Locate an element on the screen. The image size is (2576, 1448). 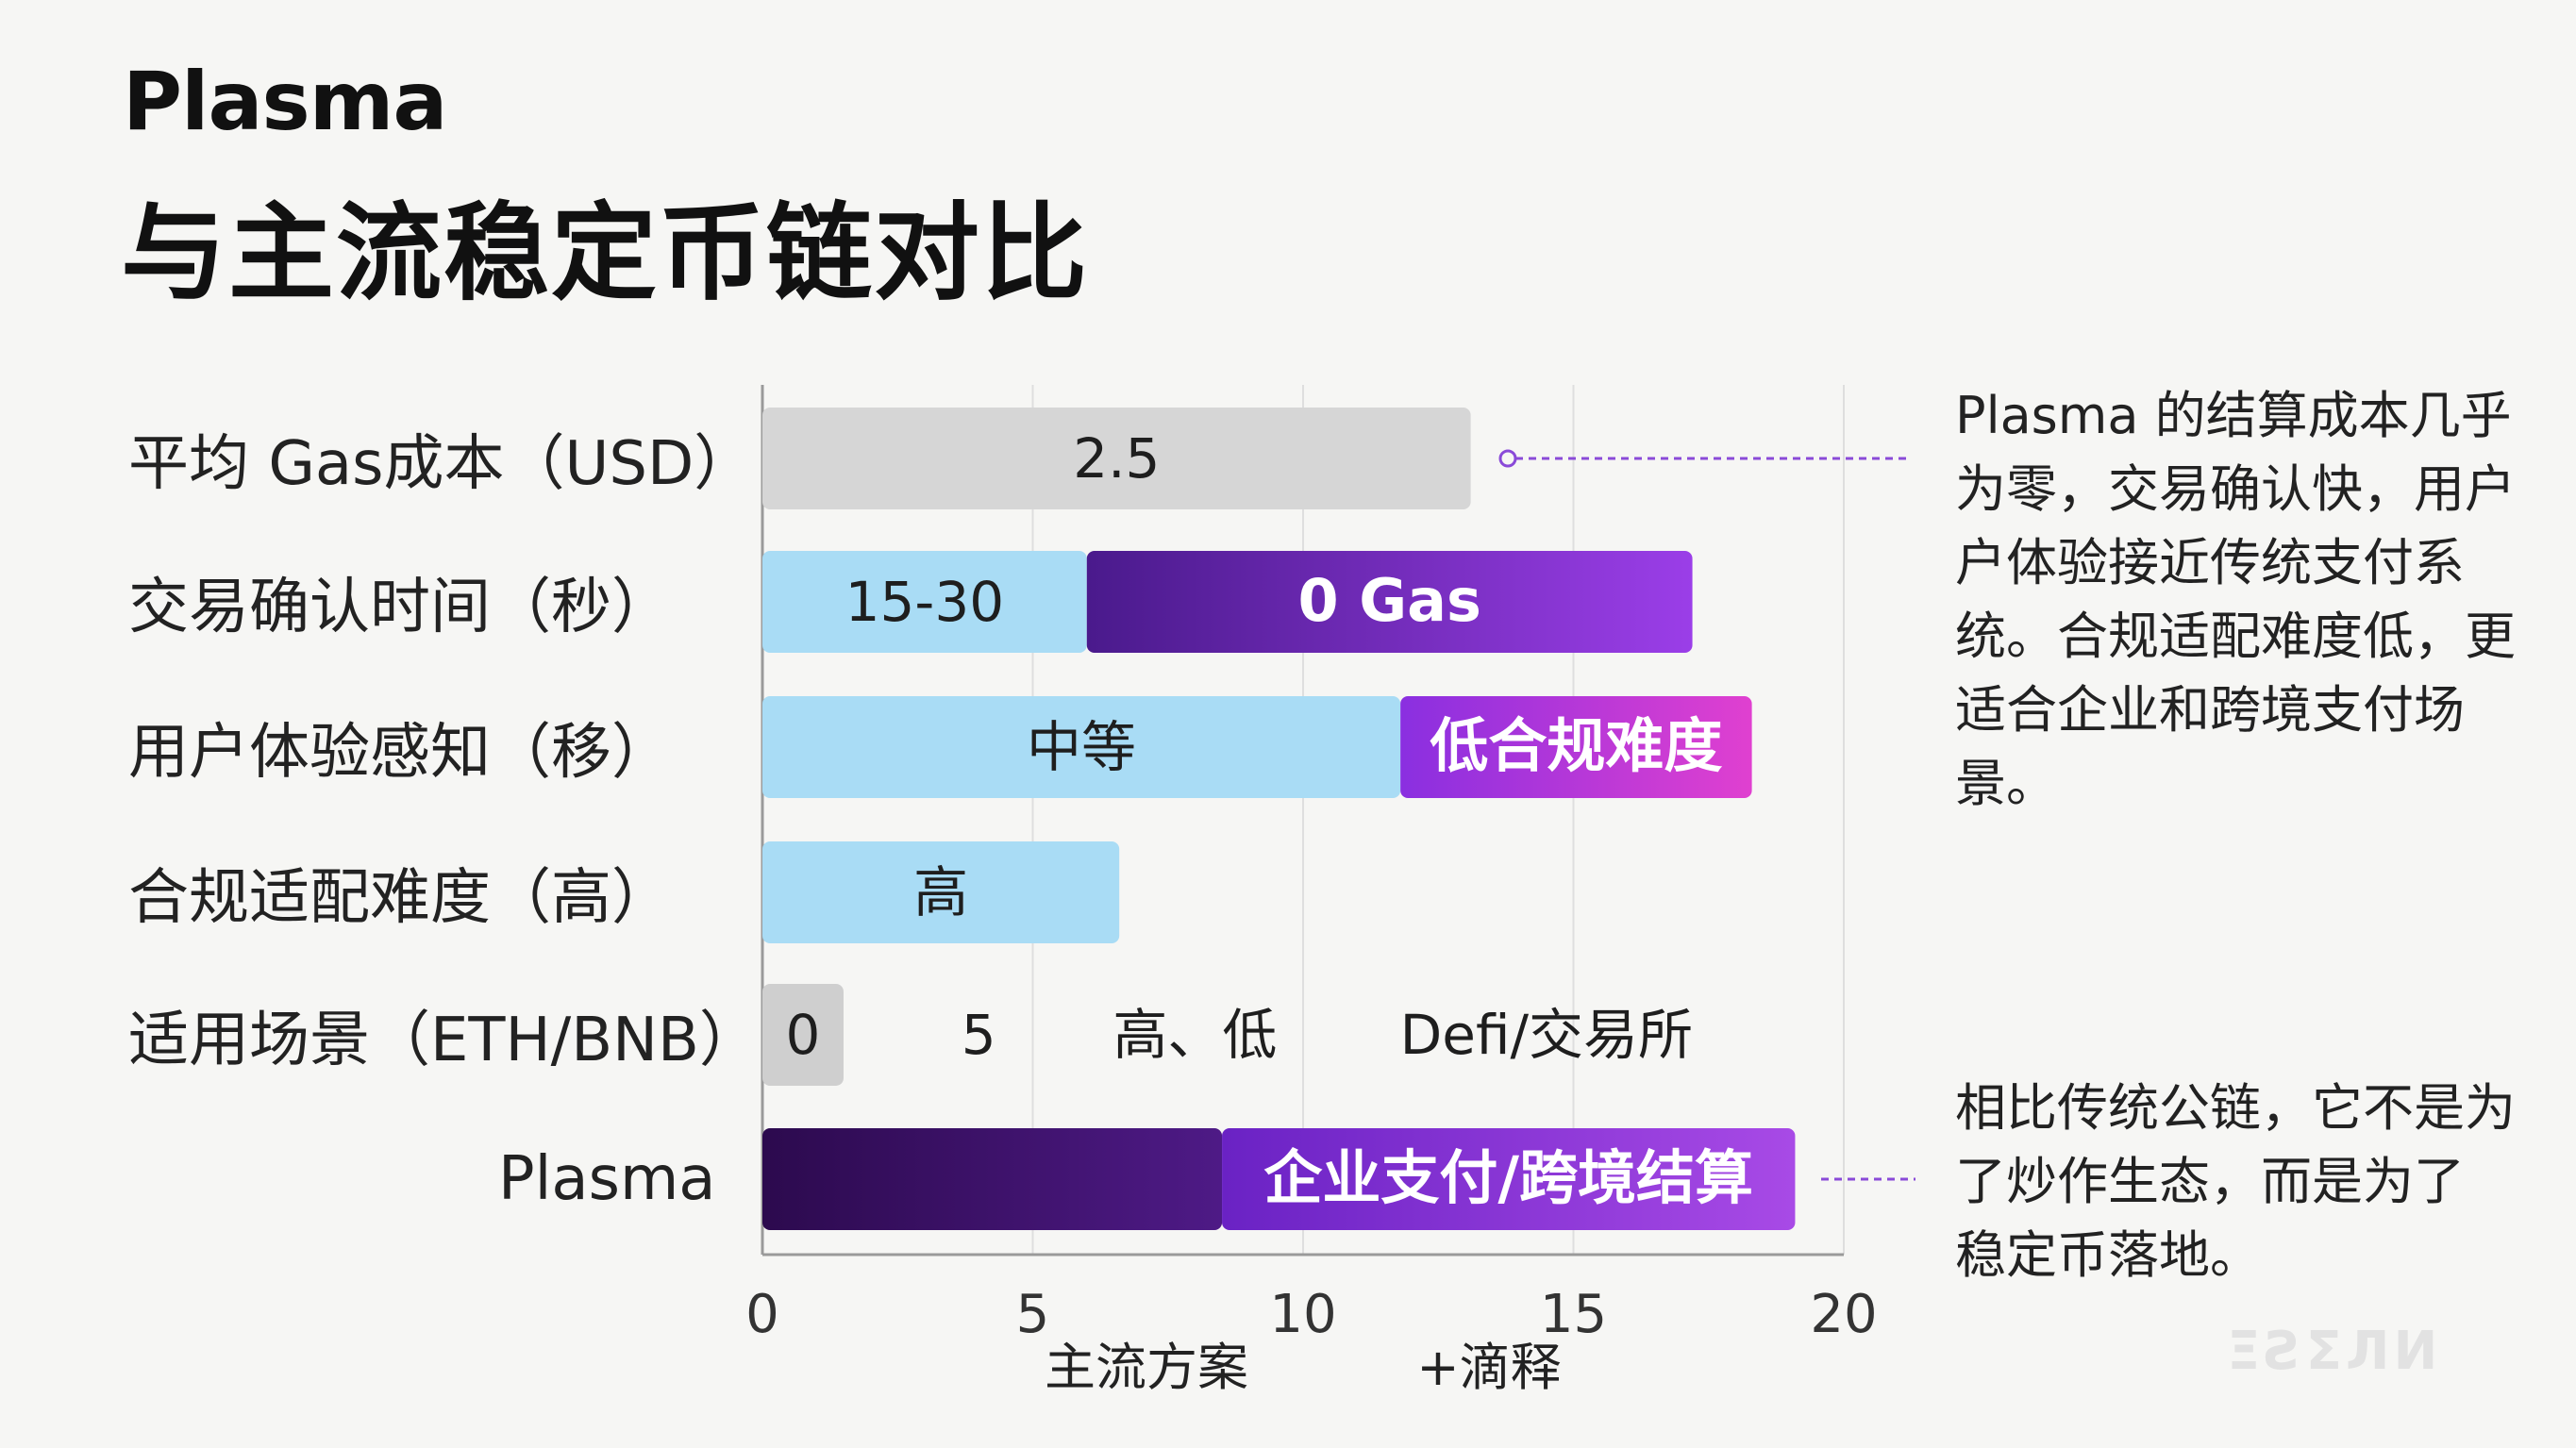
note-line: 适合企业和跨境支付场 is located at coordinates (2210, 710).